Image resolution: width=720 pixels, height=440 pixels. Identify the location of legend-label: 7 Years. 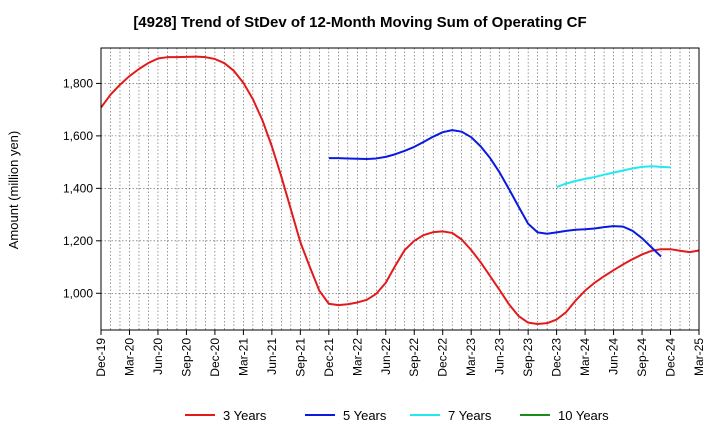
(470, 415).